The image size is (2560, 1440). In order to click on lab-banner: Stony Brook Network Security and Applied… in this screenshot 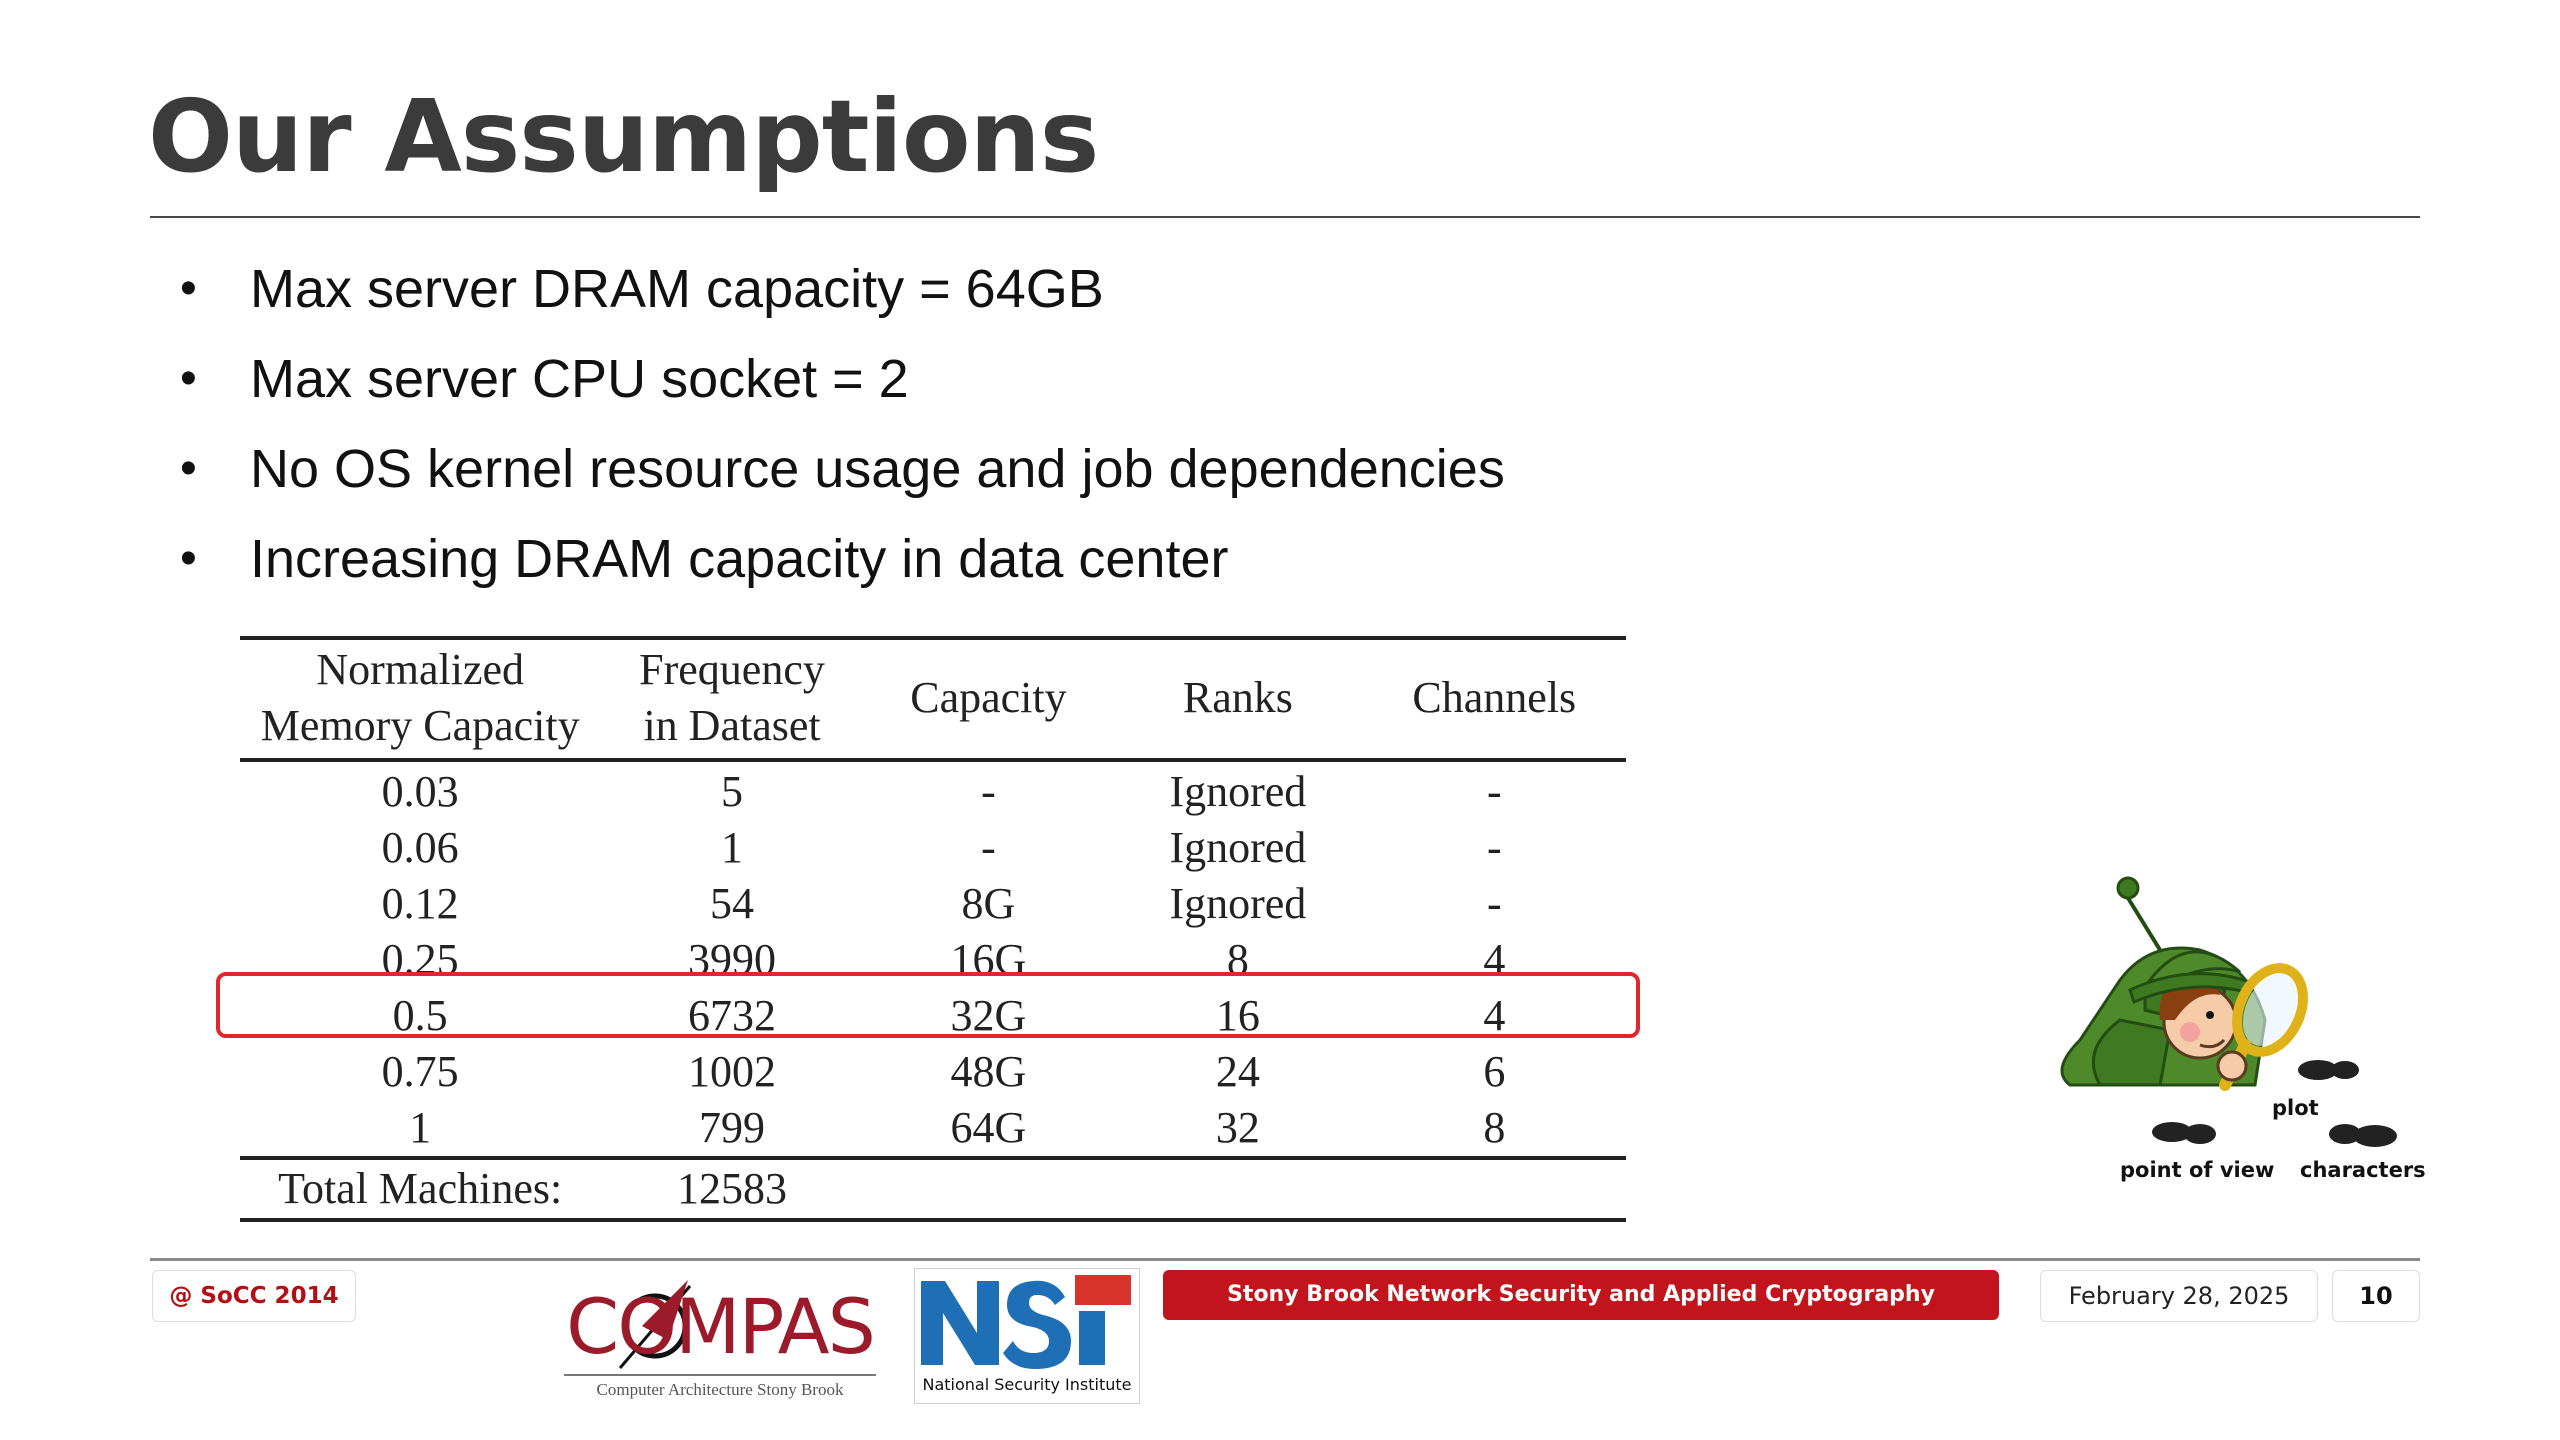, I will do `click(1581, 1313)`.